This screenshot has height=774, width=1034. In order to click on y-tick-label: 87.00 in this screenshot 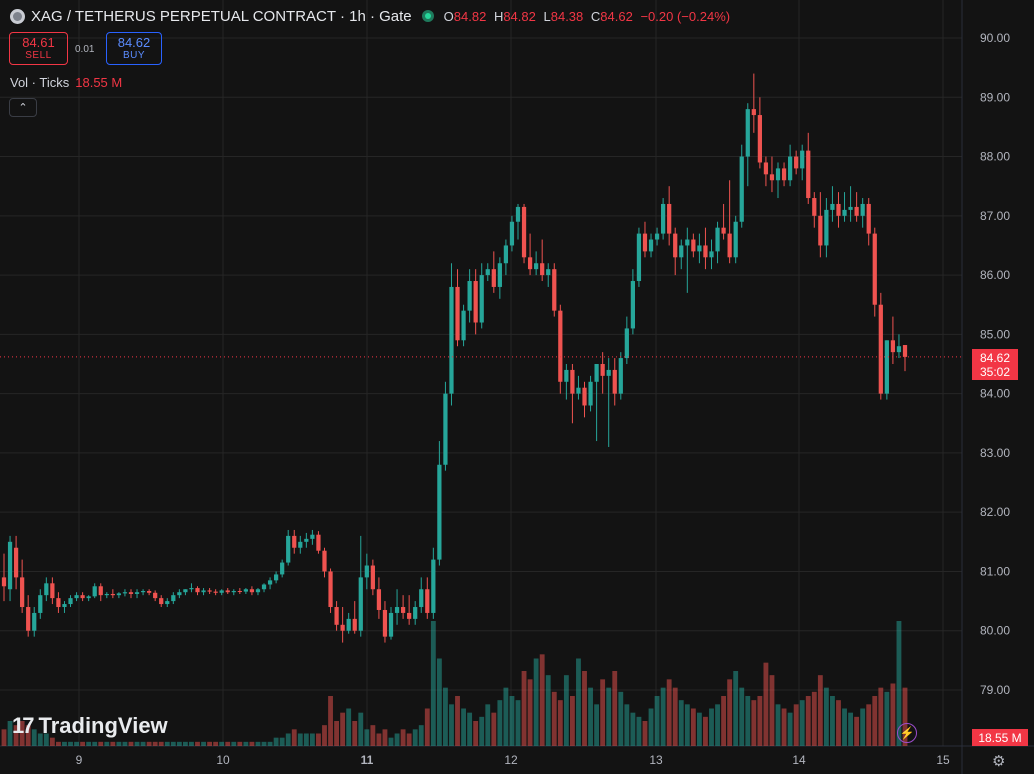, I will do `click(995, 216)`.